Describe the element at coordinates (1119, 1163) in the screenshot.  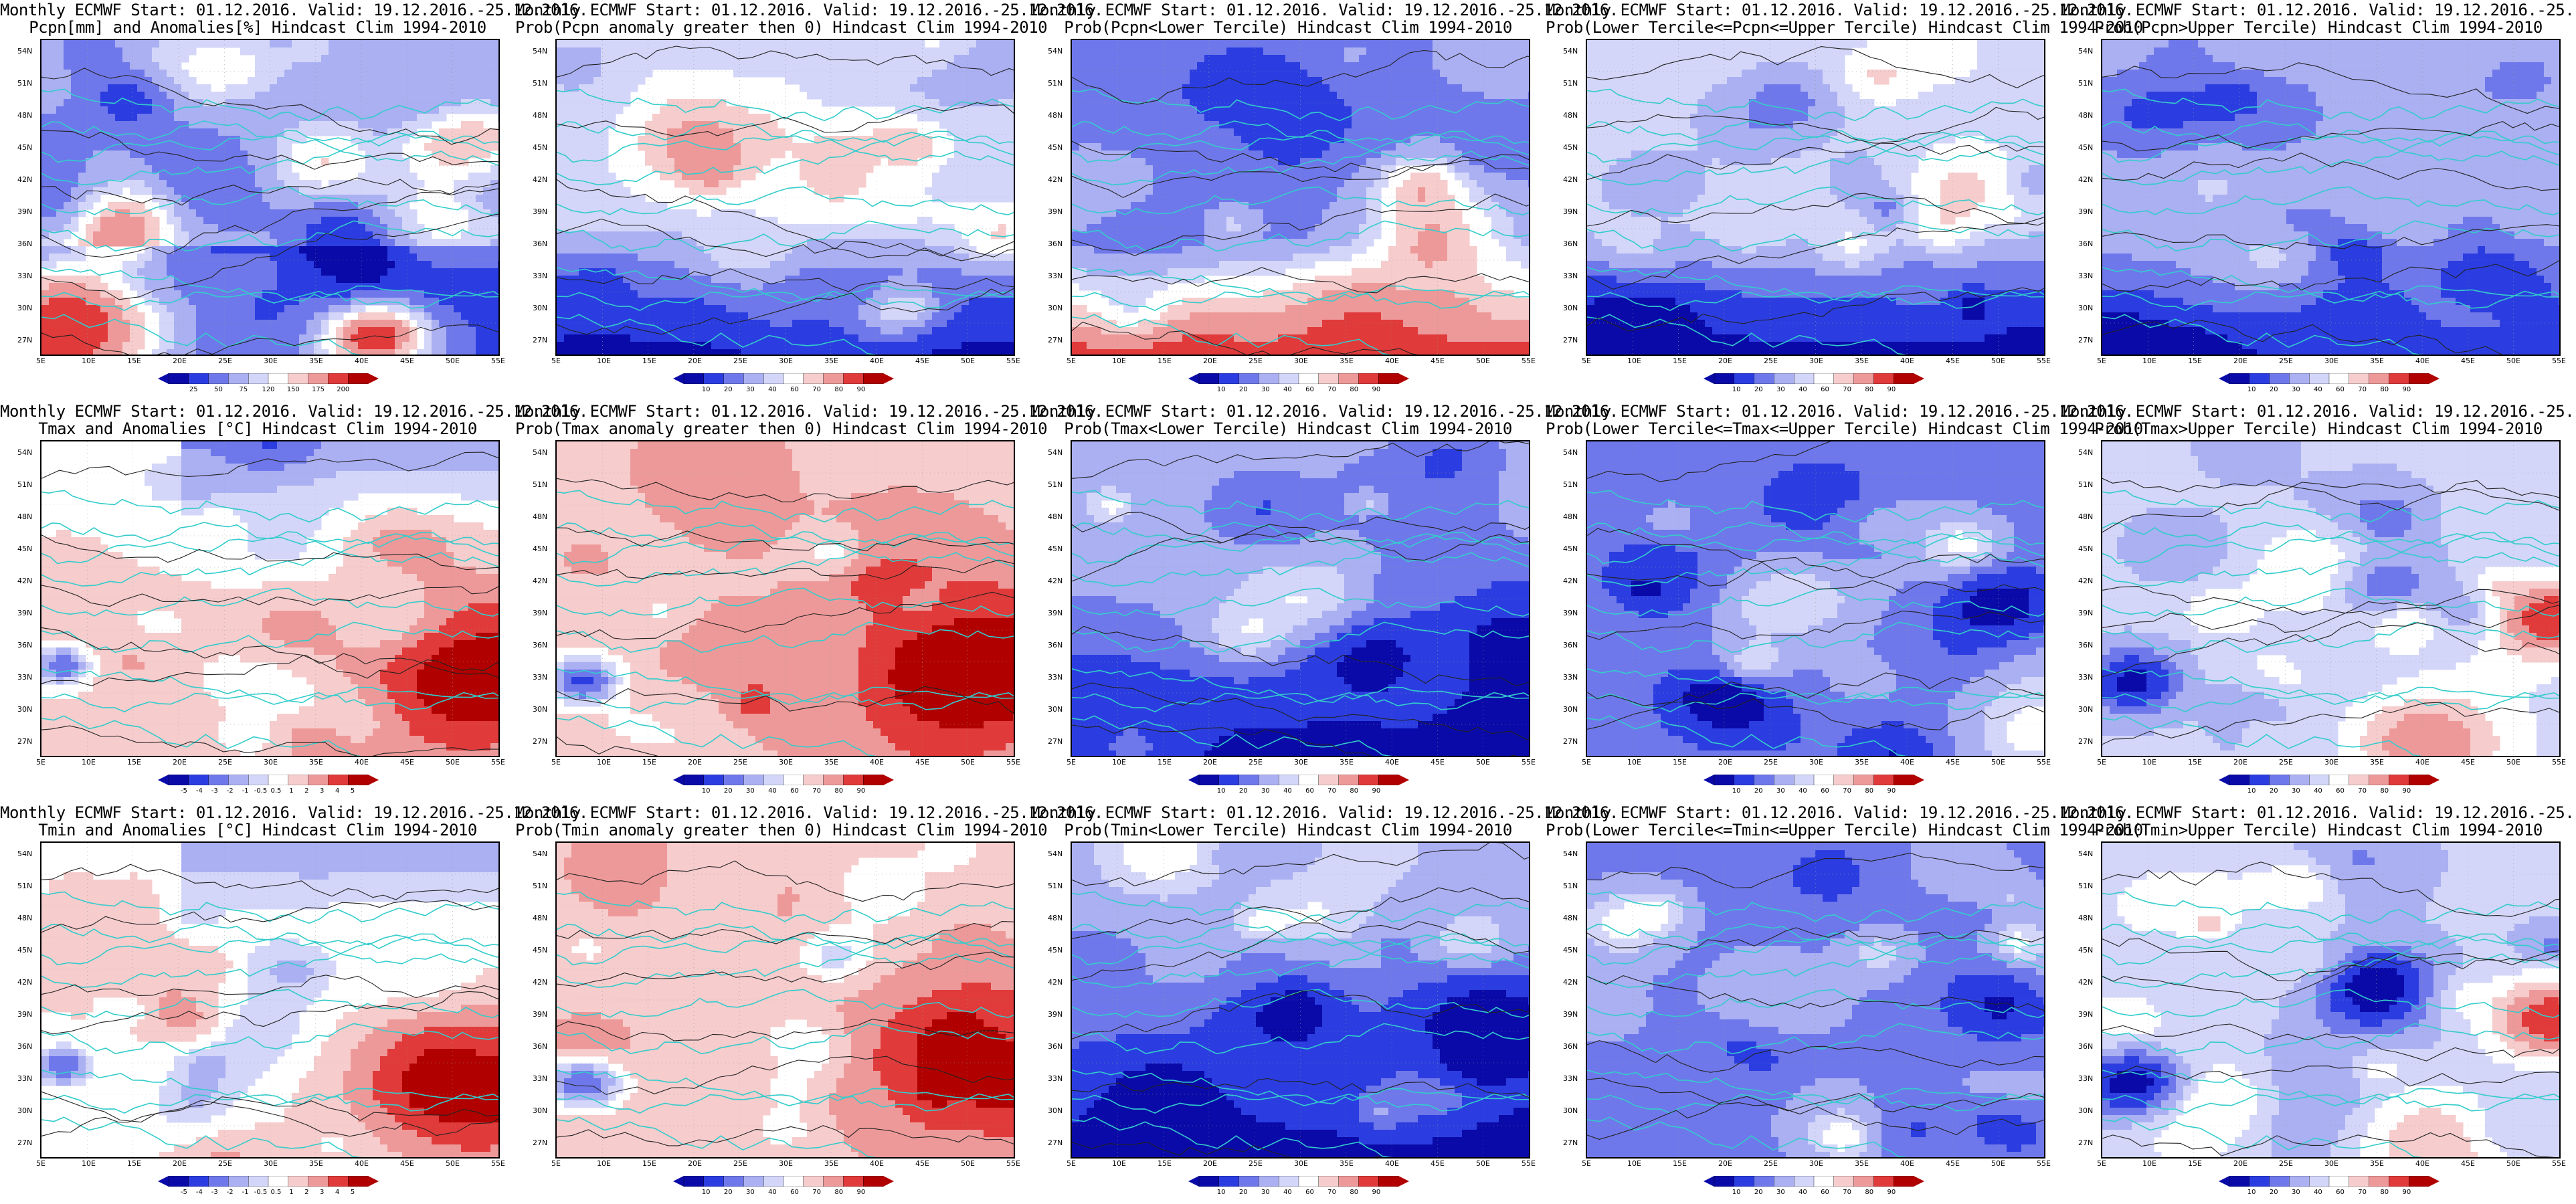
I see `longitude-label: 10E` at that location.